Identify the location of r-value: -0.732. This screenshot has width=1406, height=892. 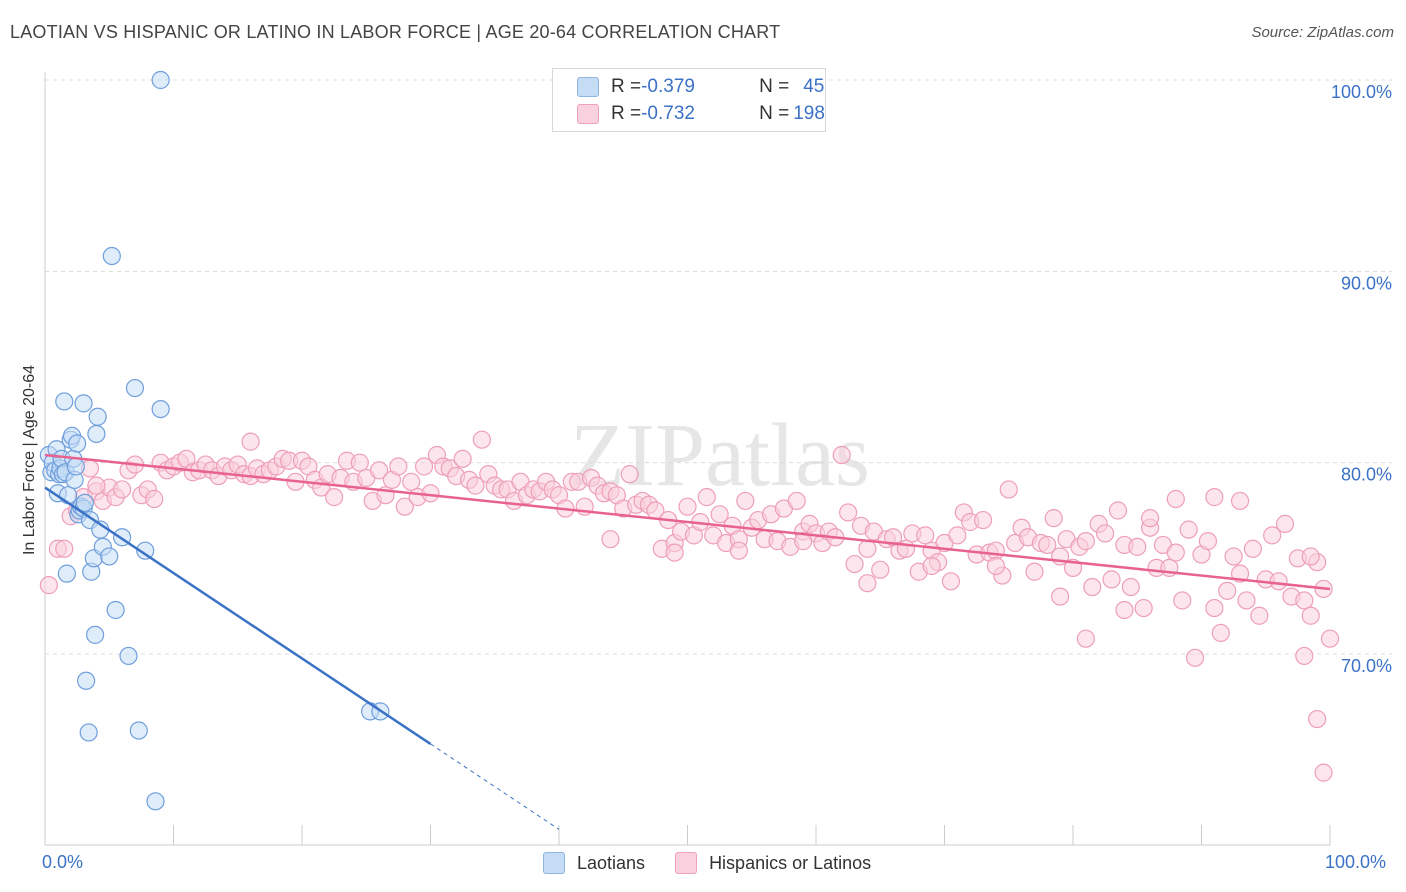
(668, 113).